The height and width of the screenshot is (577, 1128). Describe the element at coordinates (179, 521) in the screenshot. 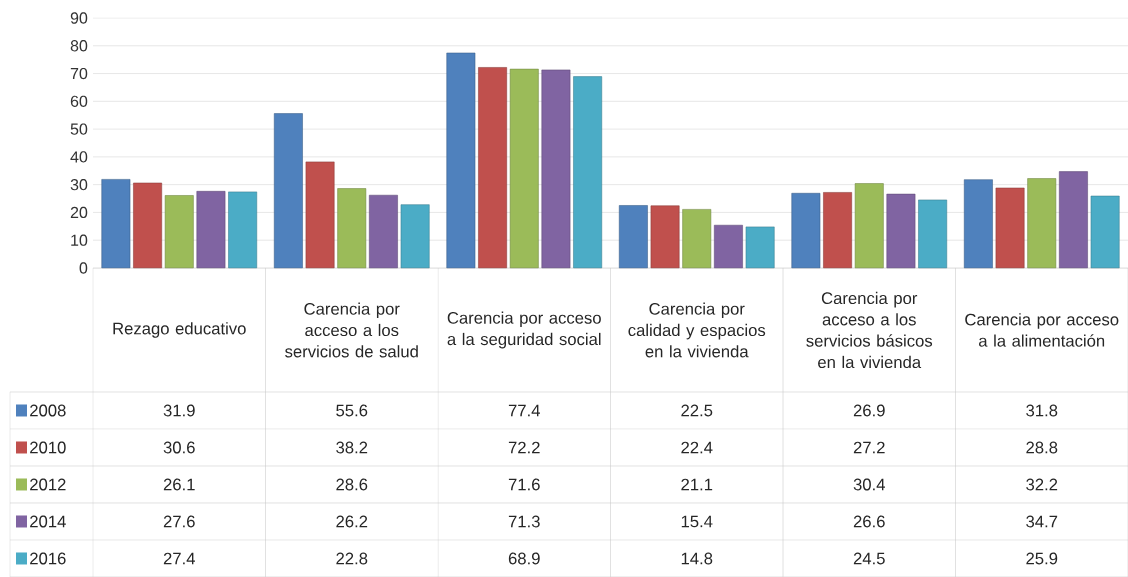

I see `data-label: 27.6` at that location.